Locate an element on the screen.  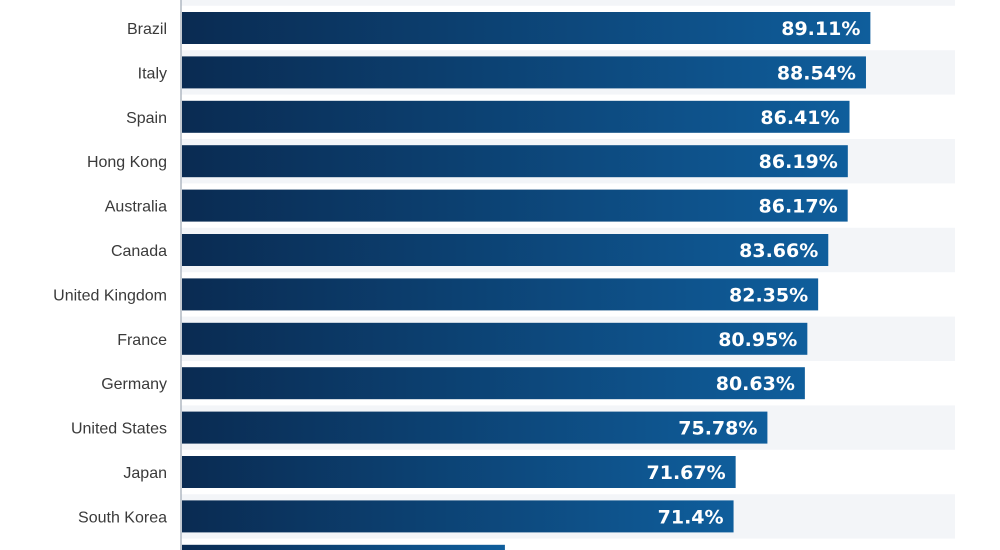
data-label: 82.35% is located at coordinates (768, 295).